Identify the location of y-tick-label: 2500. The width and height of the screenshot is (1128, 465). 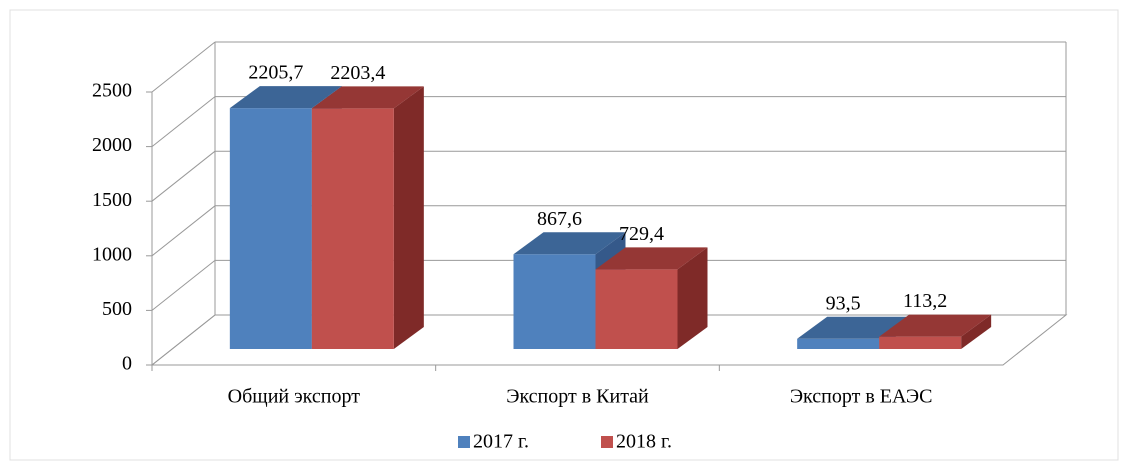
(112, 91).